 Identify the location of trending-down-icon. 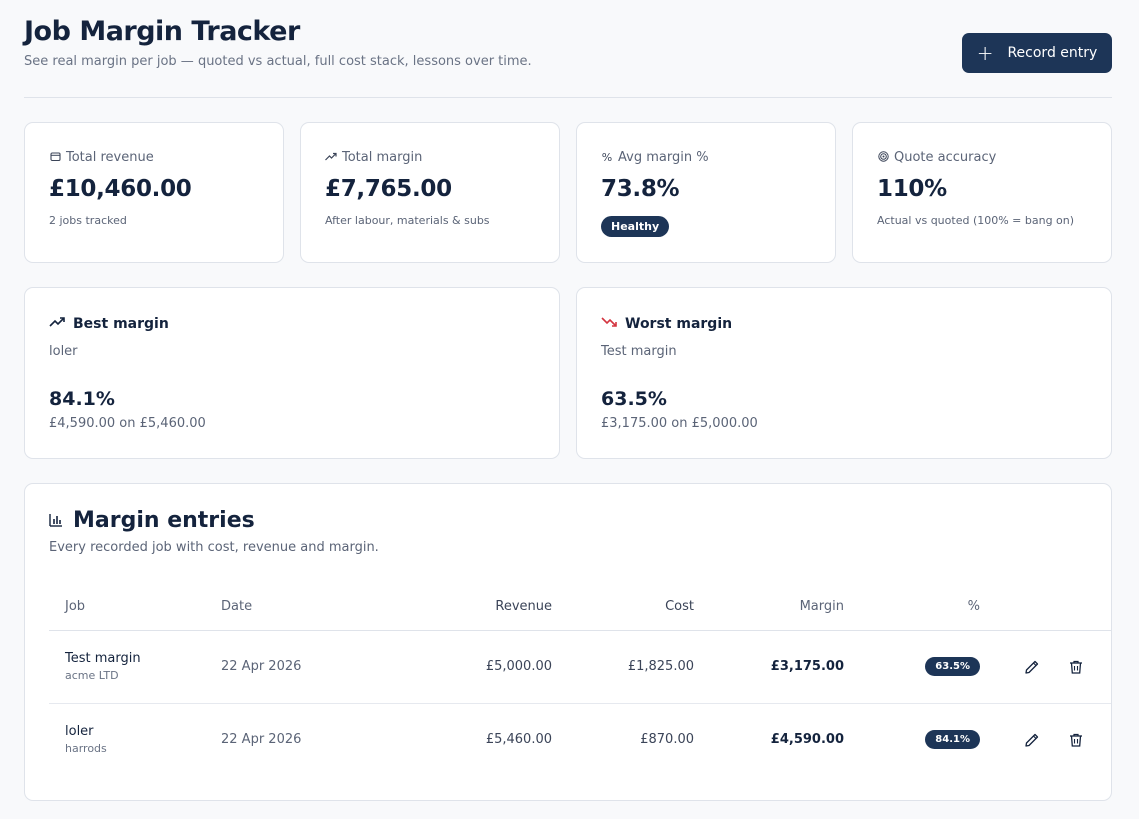
(609, 324).